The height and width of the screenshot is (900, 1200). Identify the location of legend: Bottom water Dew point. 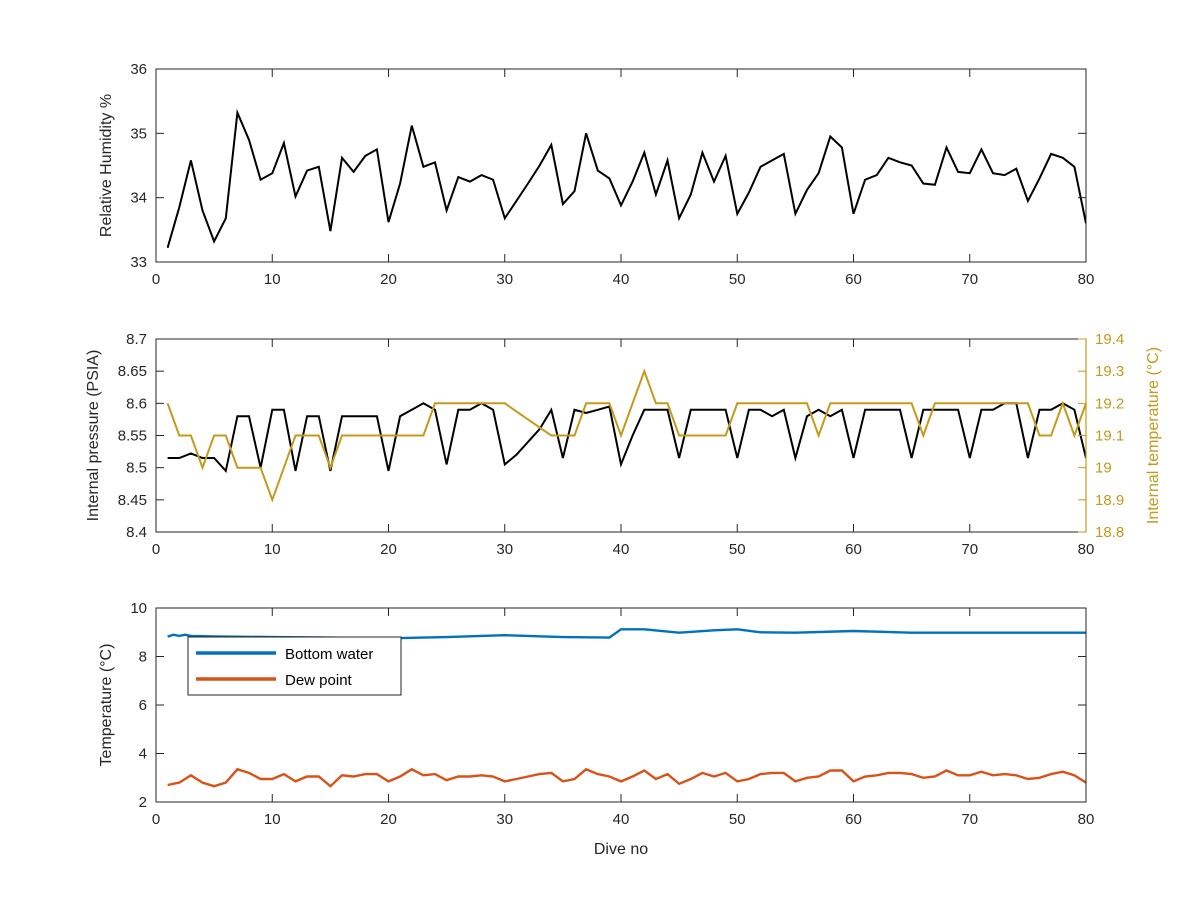
(294, 666).